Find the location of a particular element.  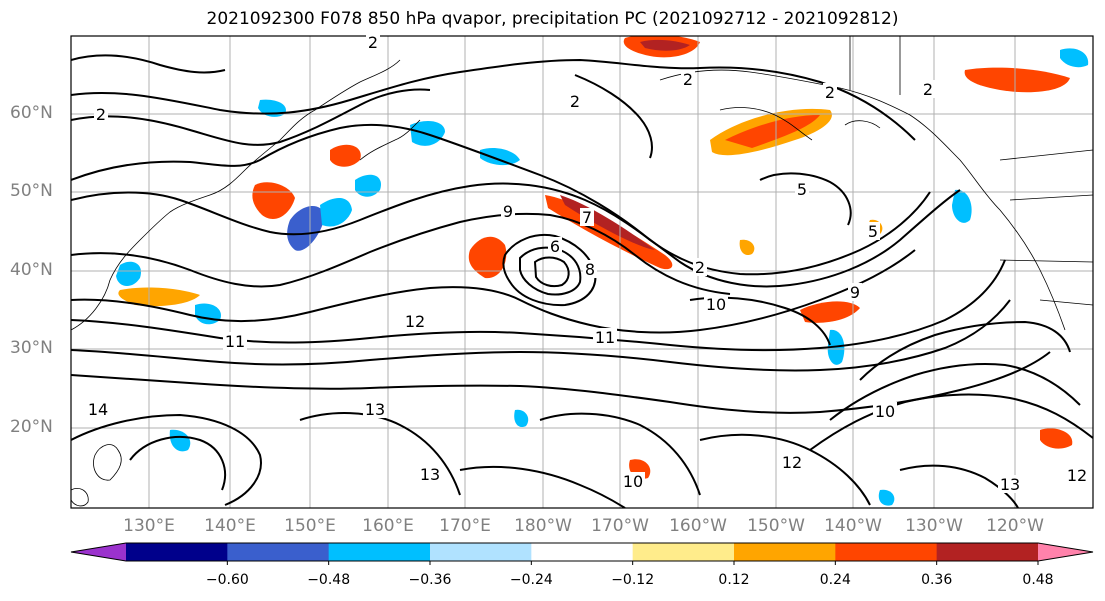

lat-label-40n: 40°N is located at coordinates (31, 270).